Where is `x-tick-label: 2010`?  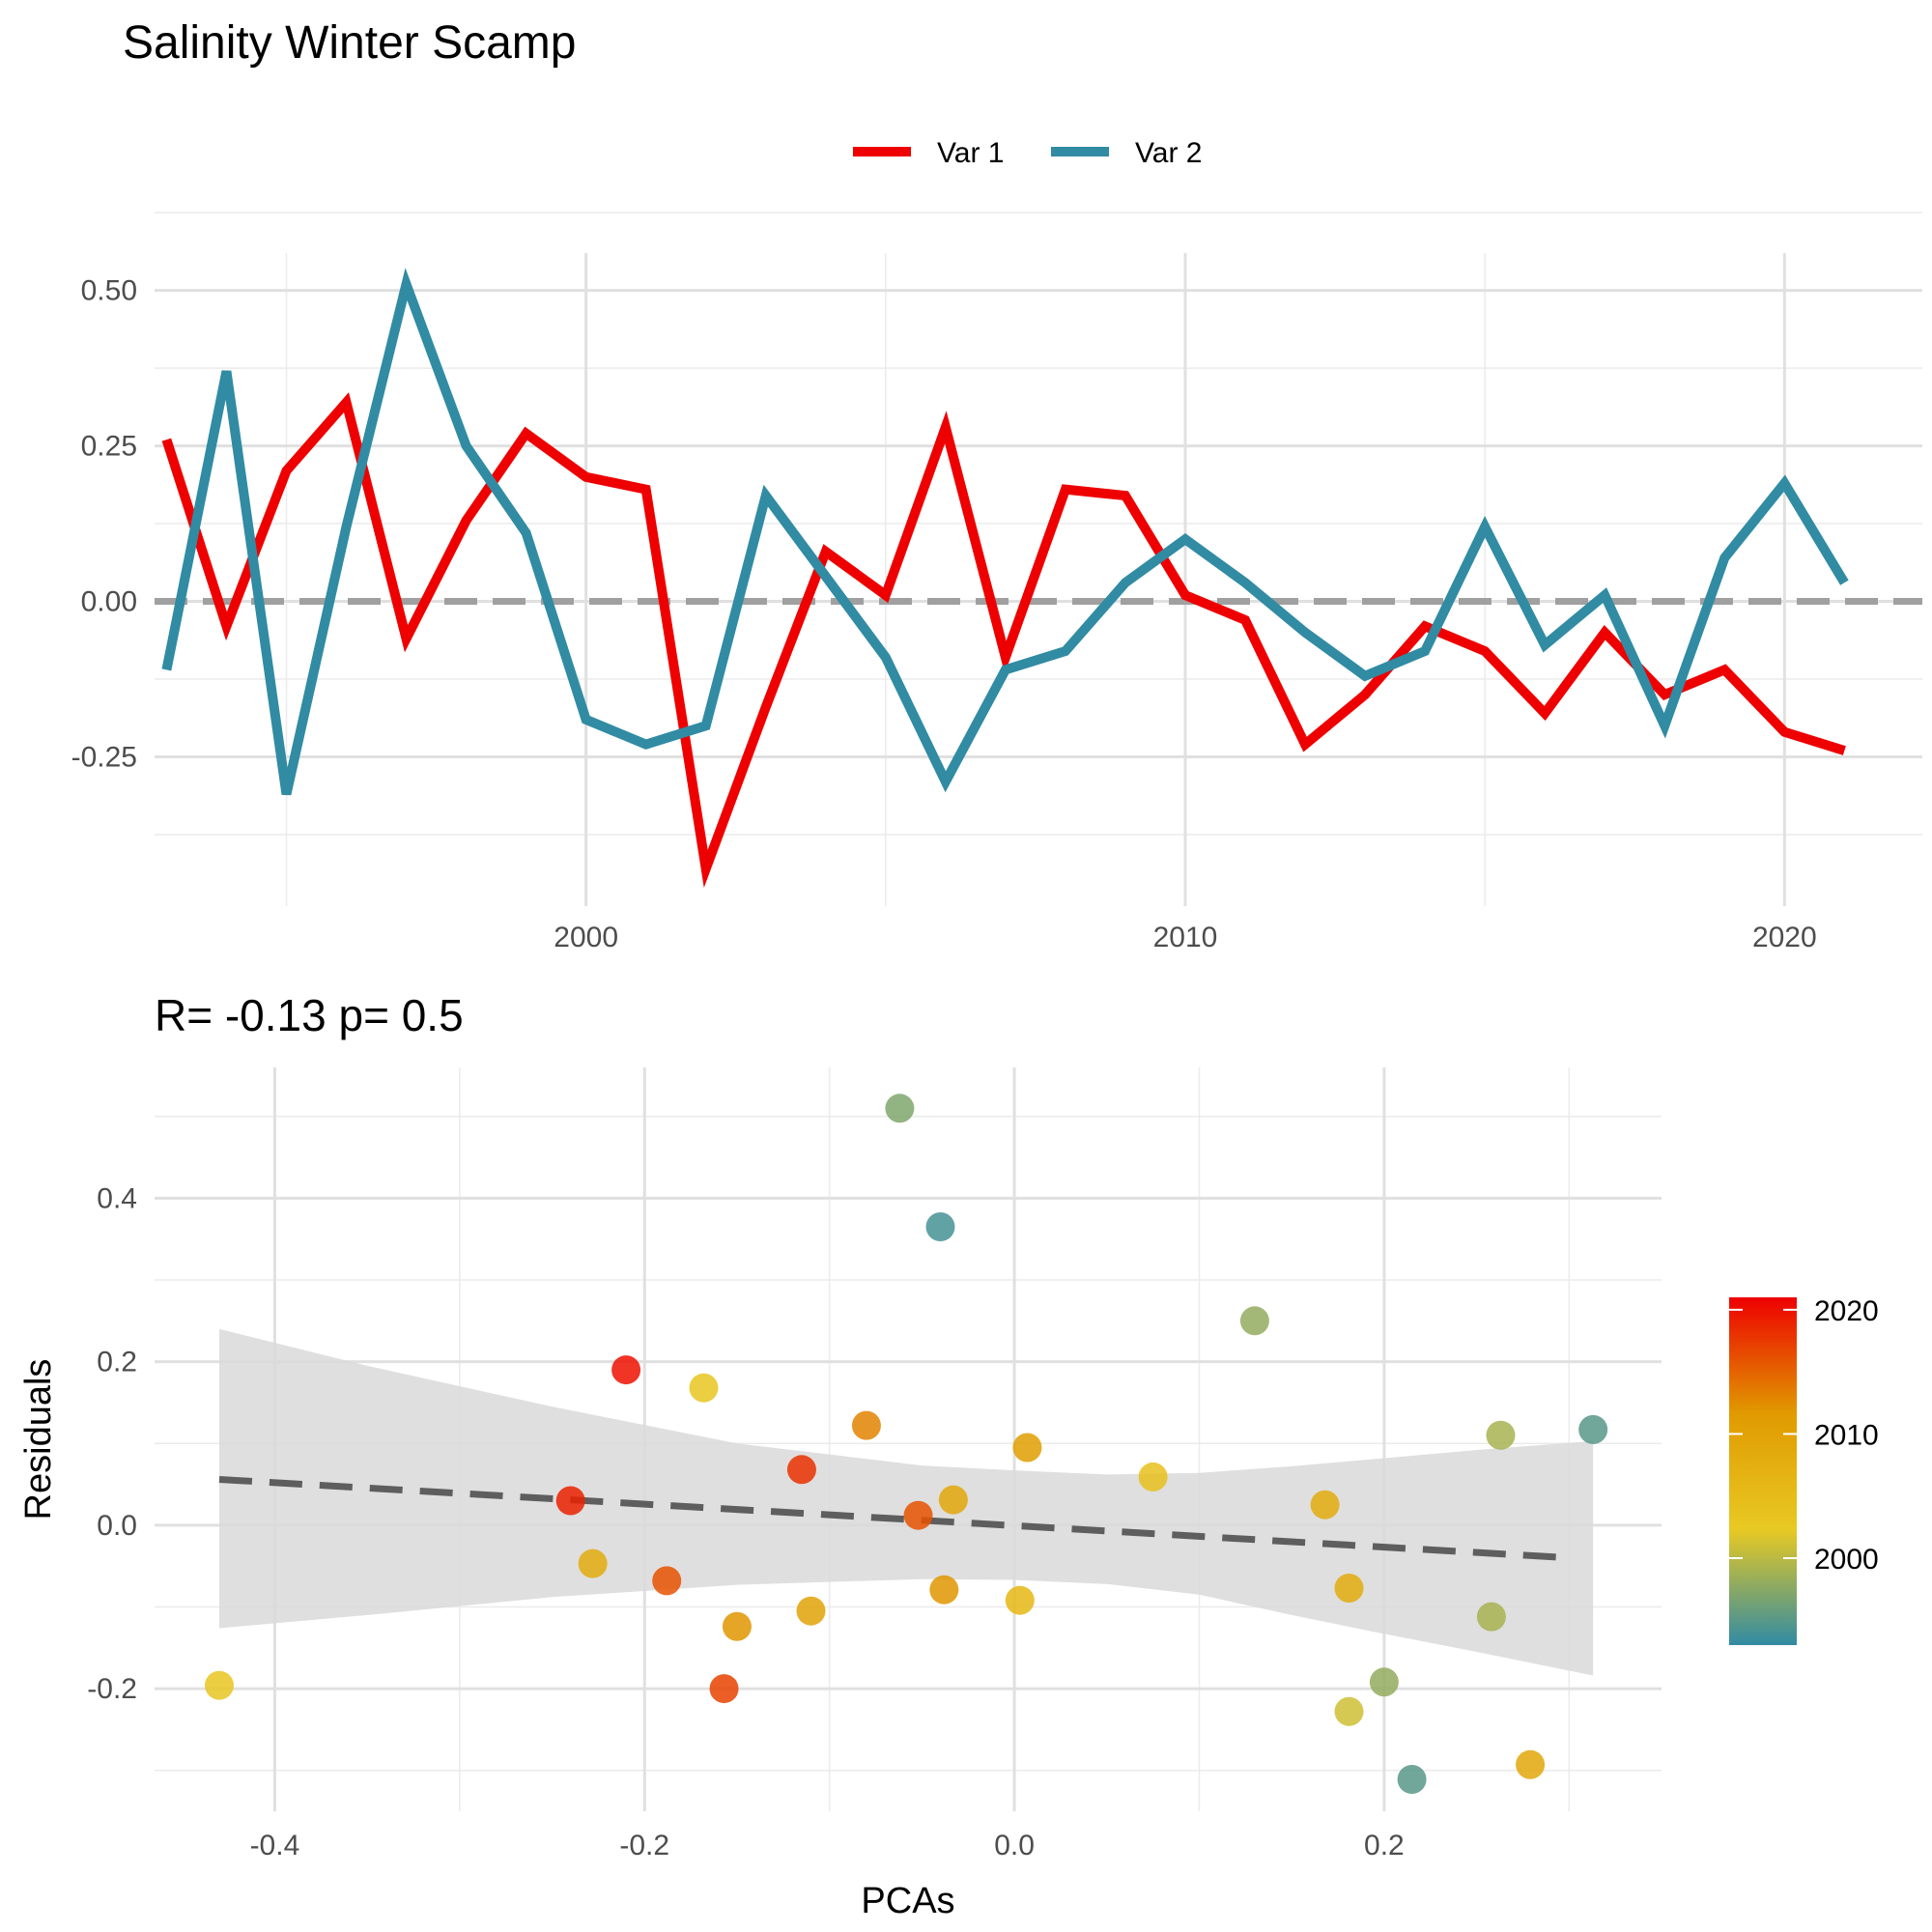 x-tick-label: 2010 is located at coordinates (1185, 937).